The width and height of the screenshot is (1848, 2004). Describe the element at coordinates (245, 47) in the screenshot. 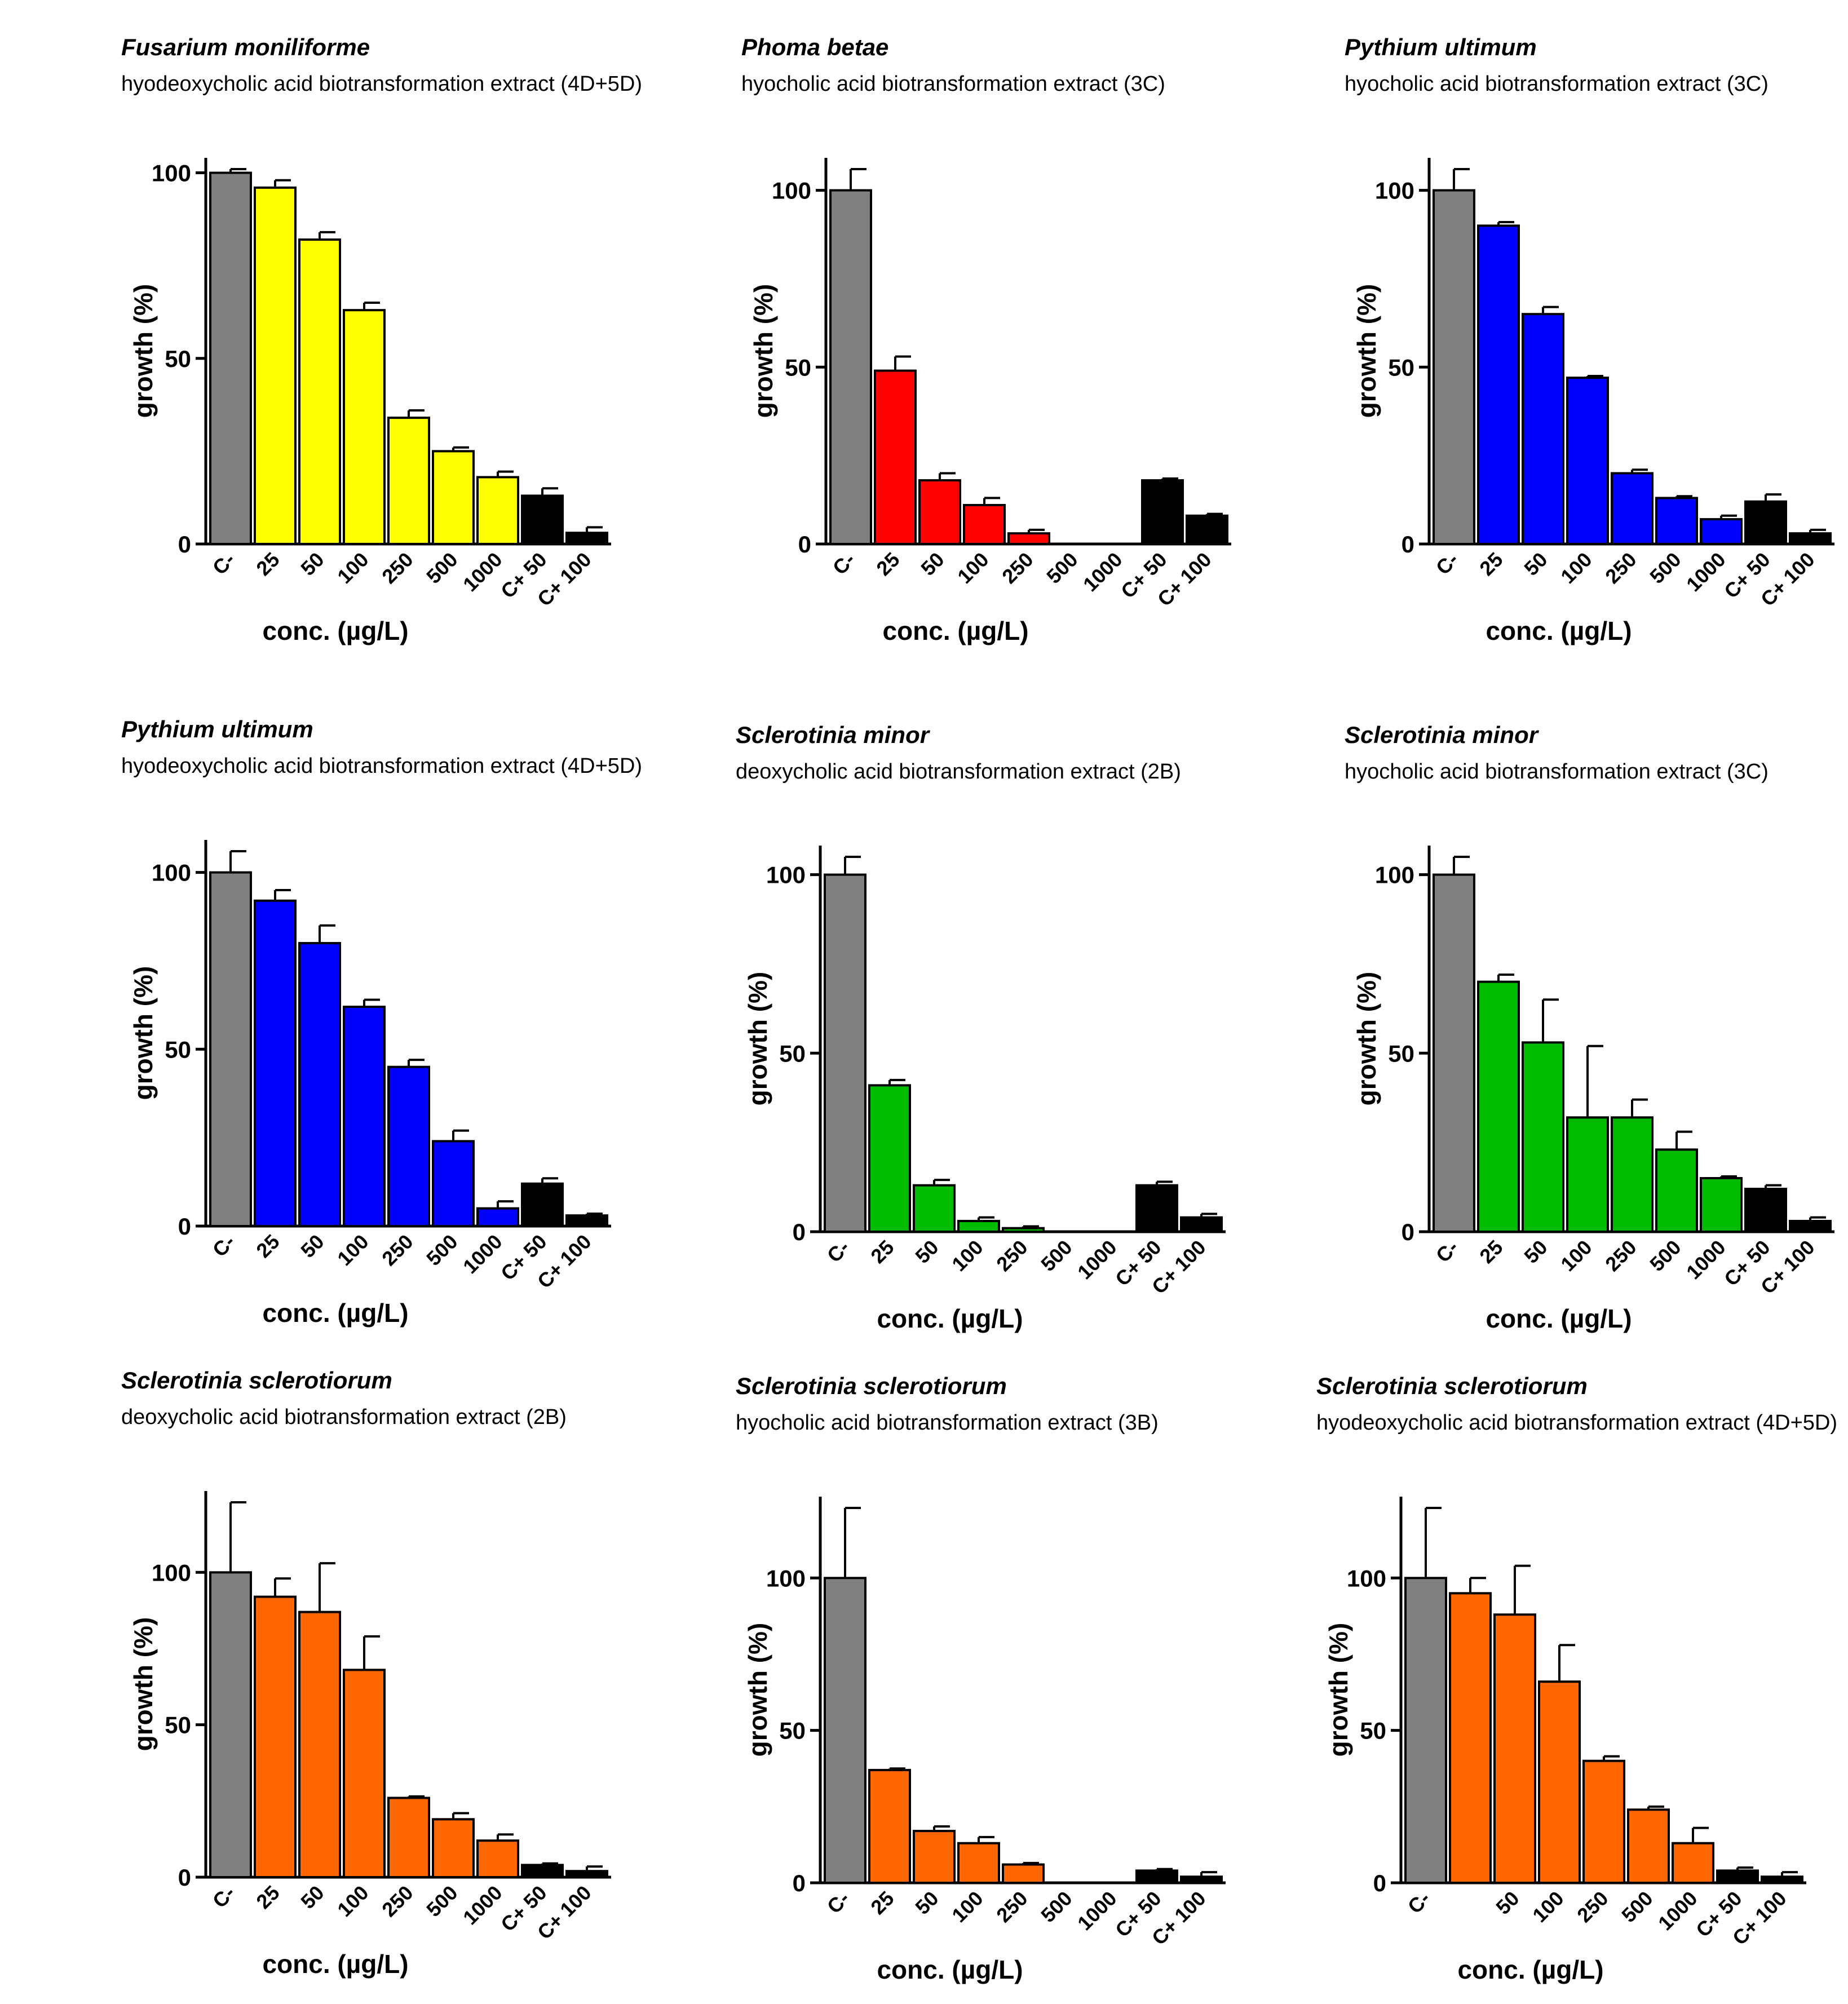

I see `chart-species-title: Fusarium moniliforme` at that location.